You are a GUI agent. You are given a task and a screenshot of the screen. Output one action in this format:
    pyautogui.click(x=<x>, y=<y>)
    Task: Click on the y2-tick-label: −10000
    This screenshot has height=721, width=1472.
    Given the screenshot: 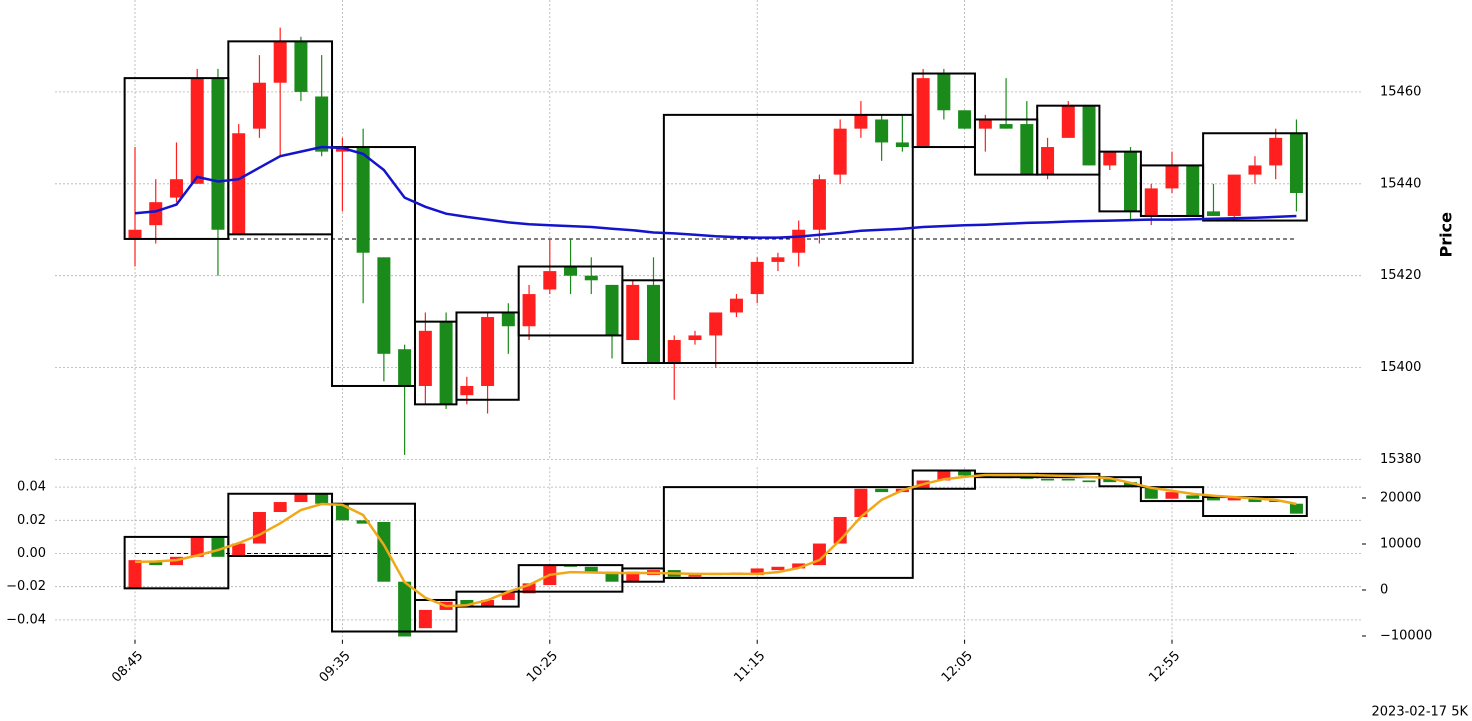 What is the action you would take?
    pyautogui.click(x=1406, y=635)
    